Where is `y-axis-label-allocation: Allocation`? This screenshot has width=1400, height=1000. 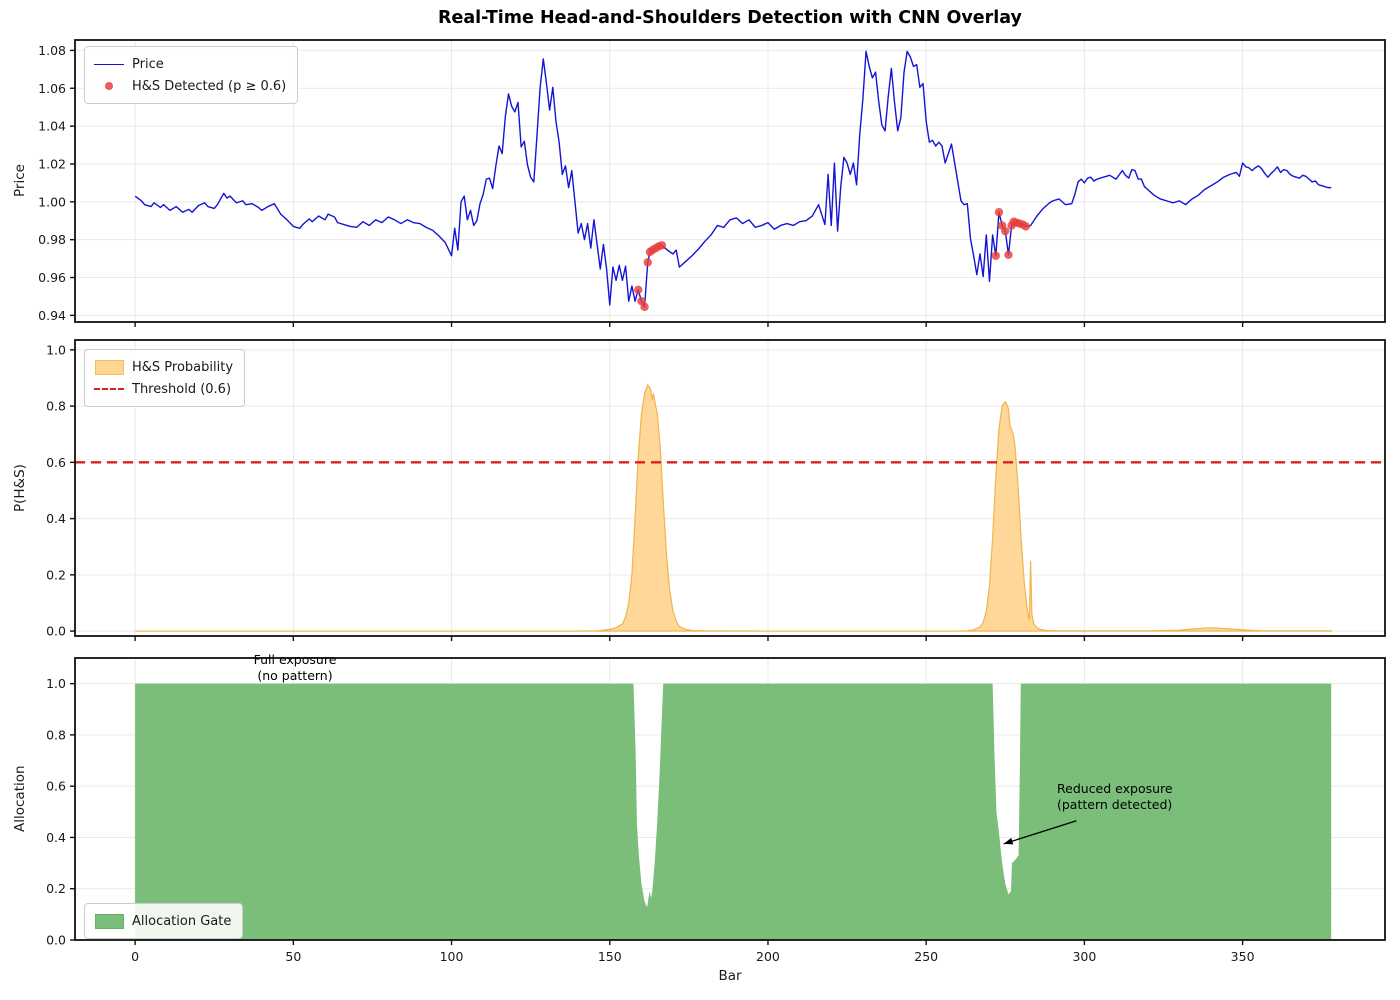
y-axis-label-allocation: Allocation is located at coordinates (20, 799).